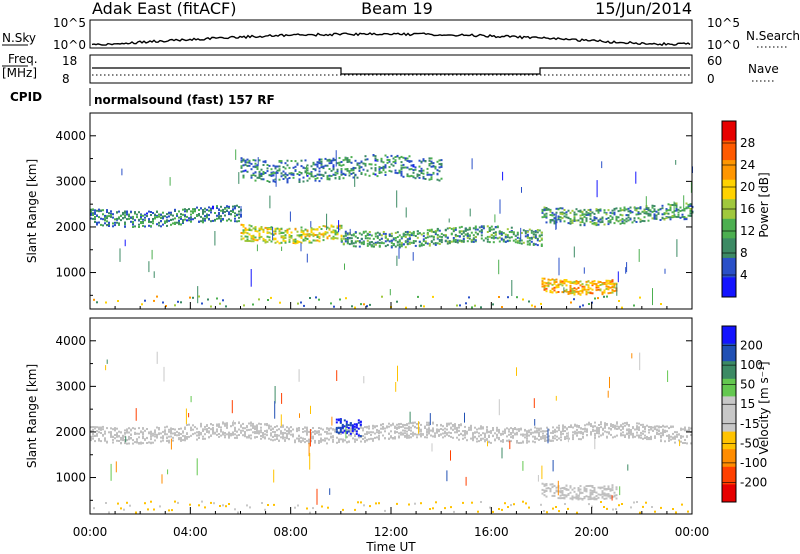 The image size is (800, 554). I want to click on noise-left-label: N.Sky, so click(19, 38).